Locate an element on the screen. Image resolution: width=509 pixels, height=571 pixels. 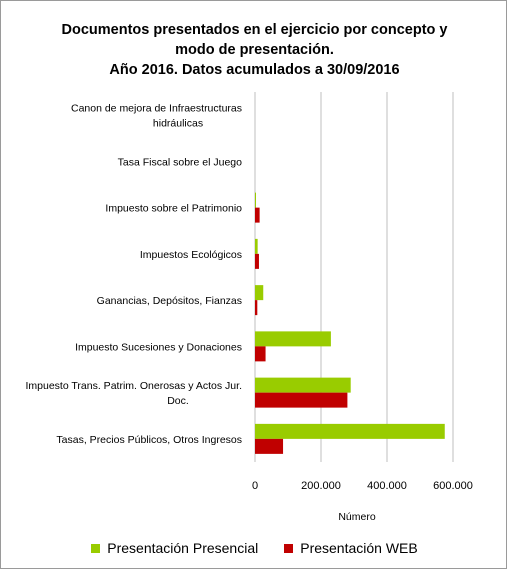
chart-legend: Presentación Presencial Presentación WEB is located at coordinates (254, 548).